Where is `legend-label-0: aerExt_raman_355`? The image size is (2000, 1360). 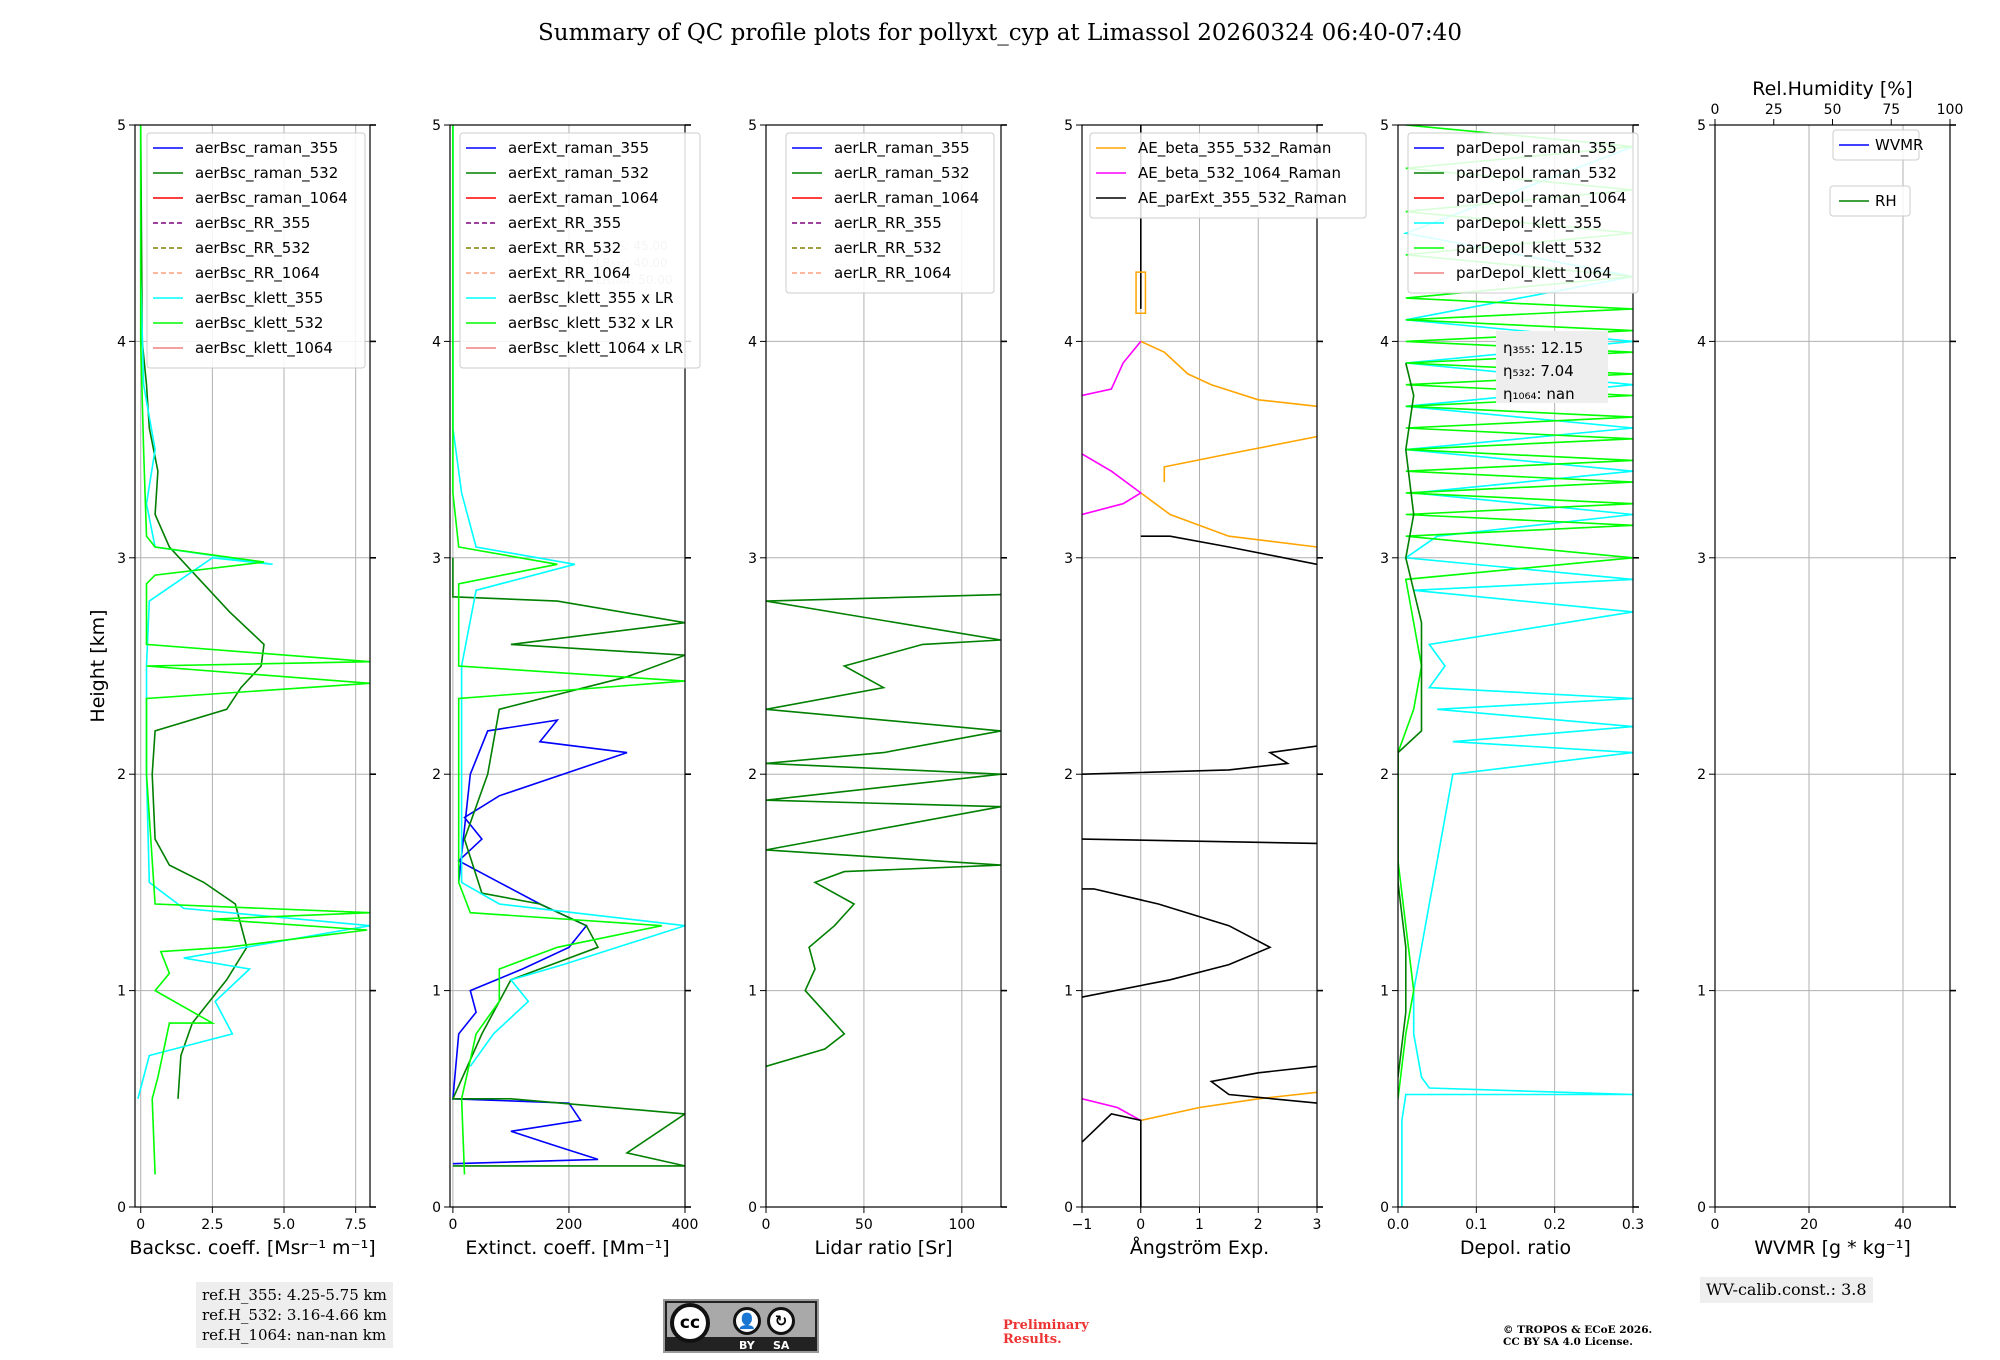
legend-label-0: aerExt_raman_355 is located at coordinates (578, 148).